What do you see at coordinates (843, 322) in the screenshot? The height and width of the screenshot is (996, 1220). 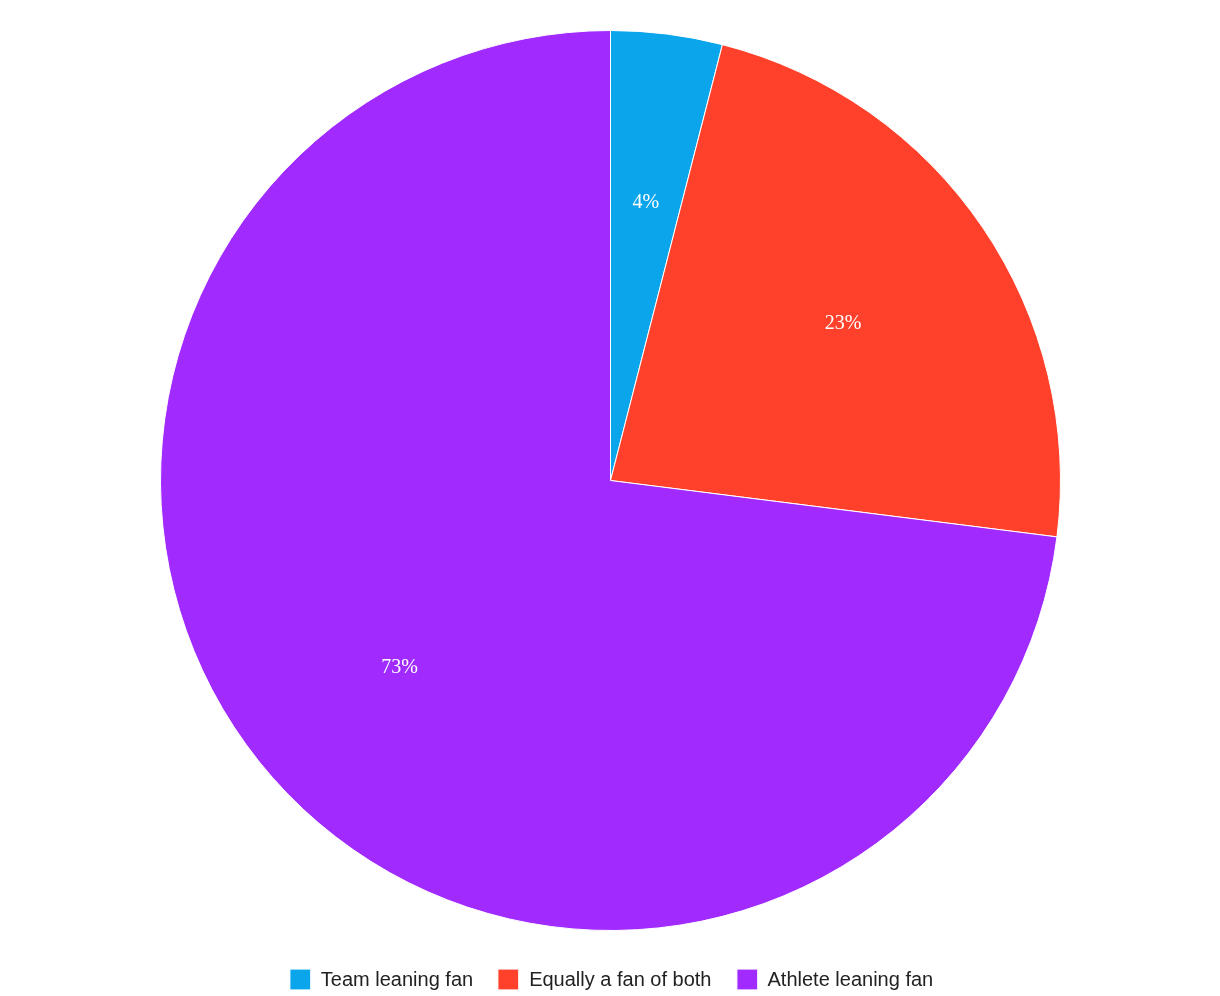 I see `data-label: 23%` at bounding box center [843, 322].